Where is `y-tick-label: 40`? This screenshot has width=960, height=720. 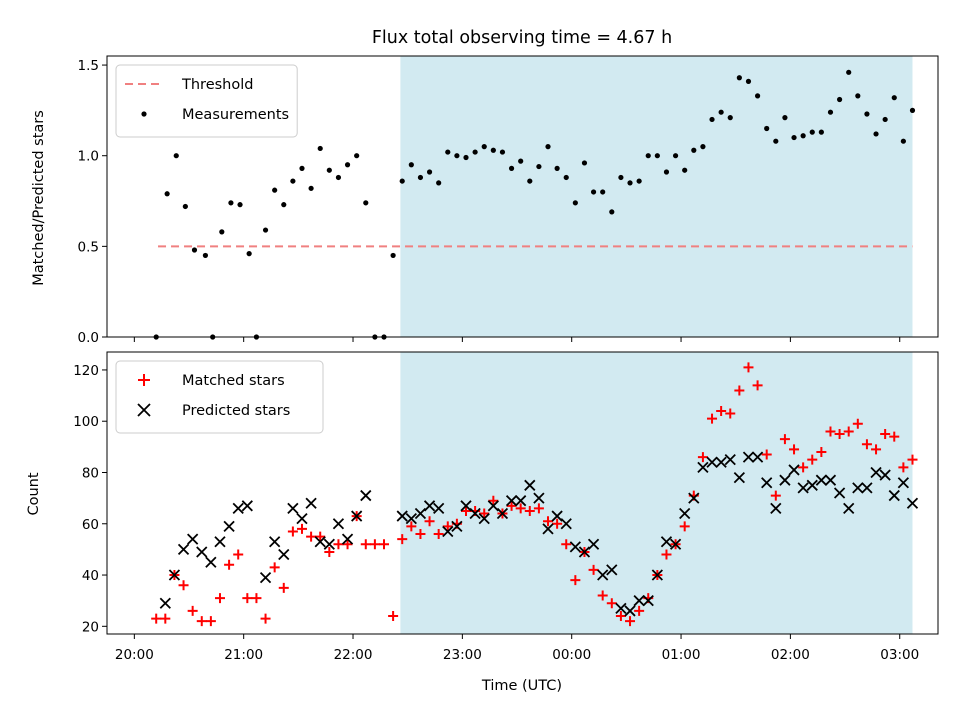
y-tick-label: 40 is located at coordinates (90, 576).